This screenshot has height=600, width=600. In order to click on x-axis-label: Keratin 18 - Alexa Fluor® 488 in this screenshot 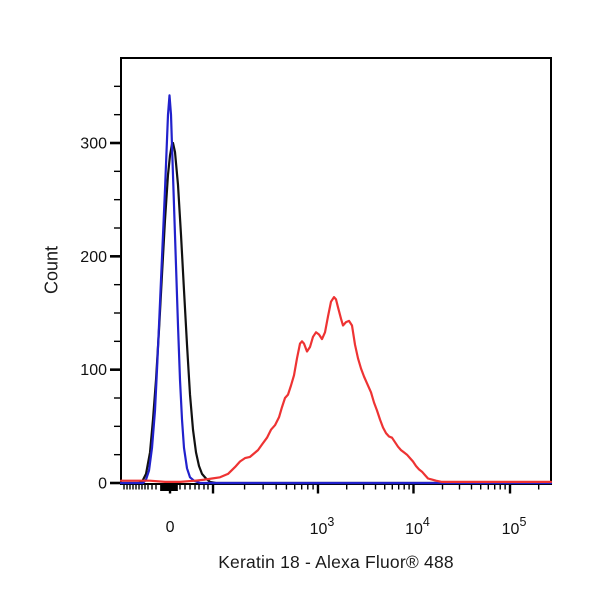, I will do `click(336, 562)`.